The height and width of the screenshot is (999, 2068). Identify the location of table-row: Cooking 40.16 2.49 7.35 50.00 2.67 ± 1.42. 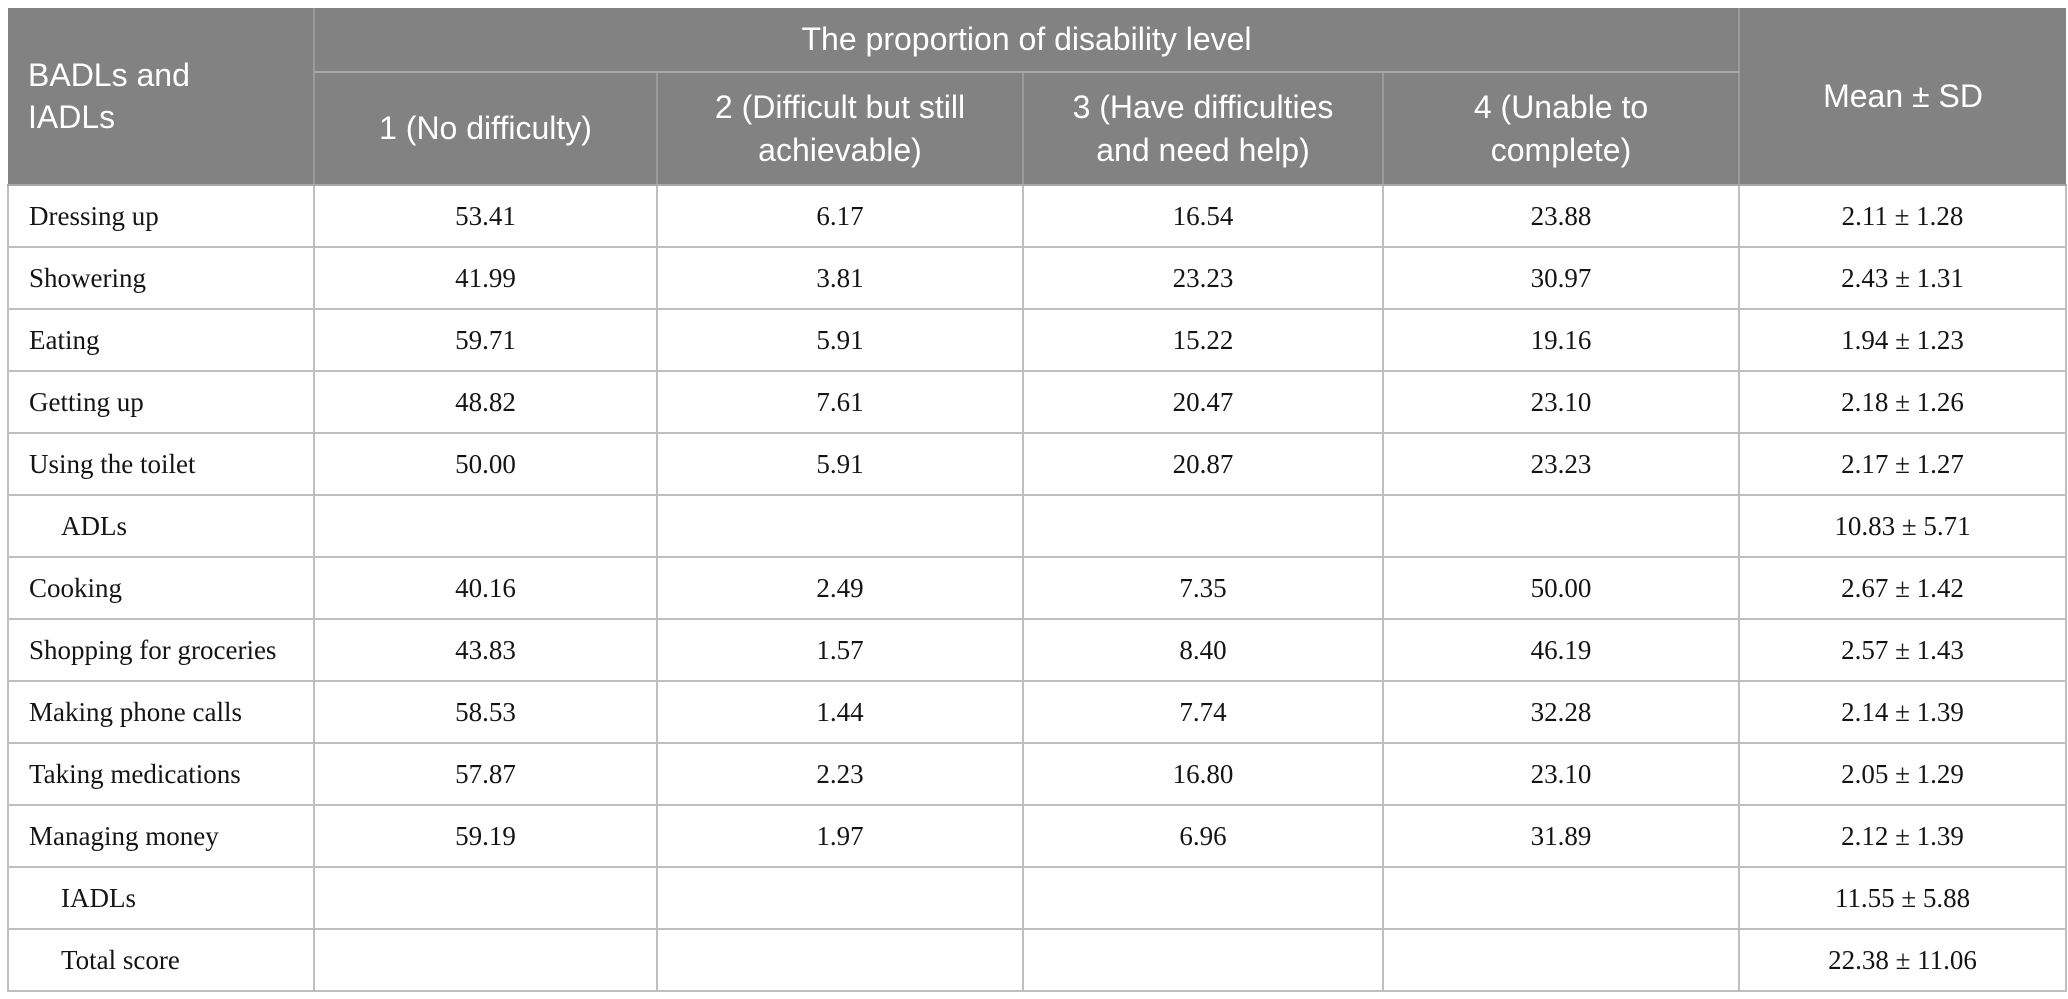
(1037, 588).